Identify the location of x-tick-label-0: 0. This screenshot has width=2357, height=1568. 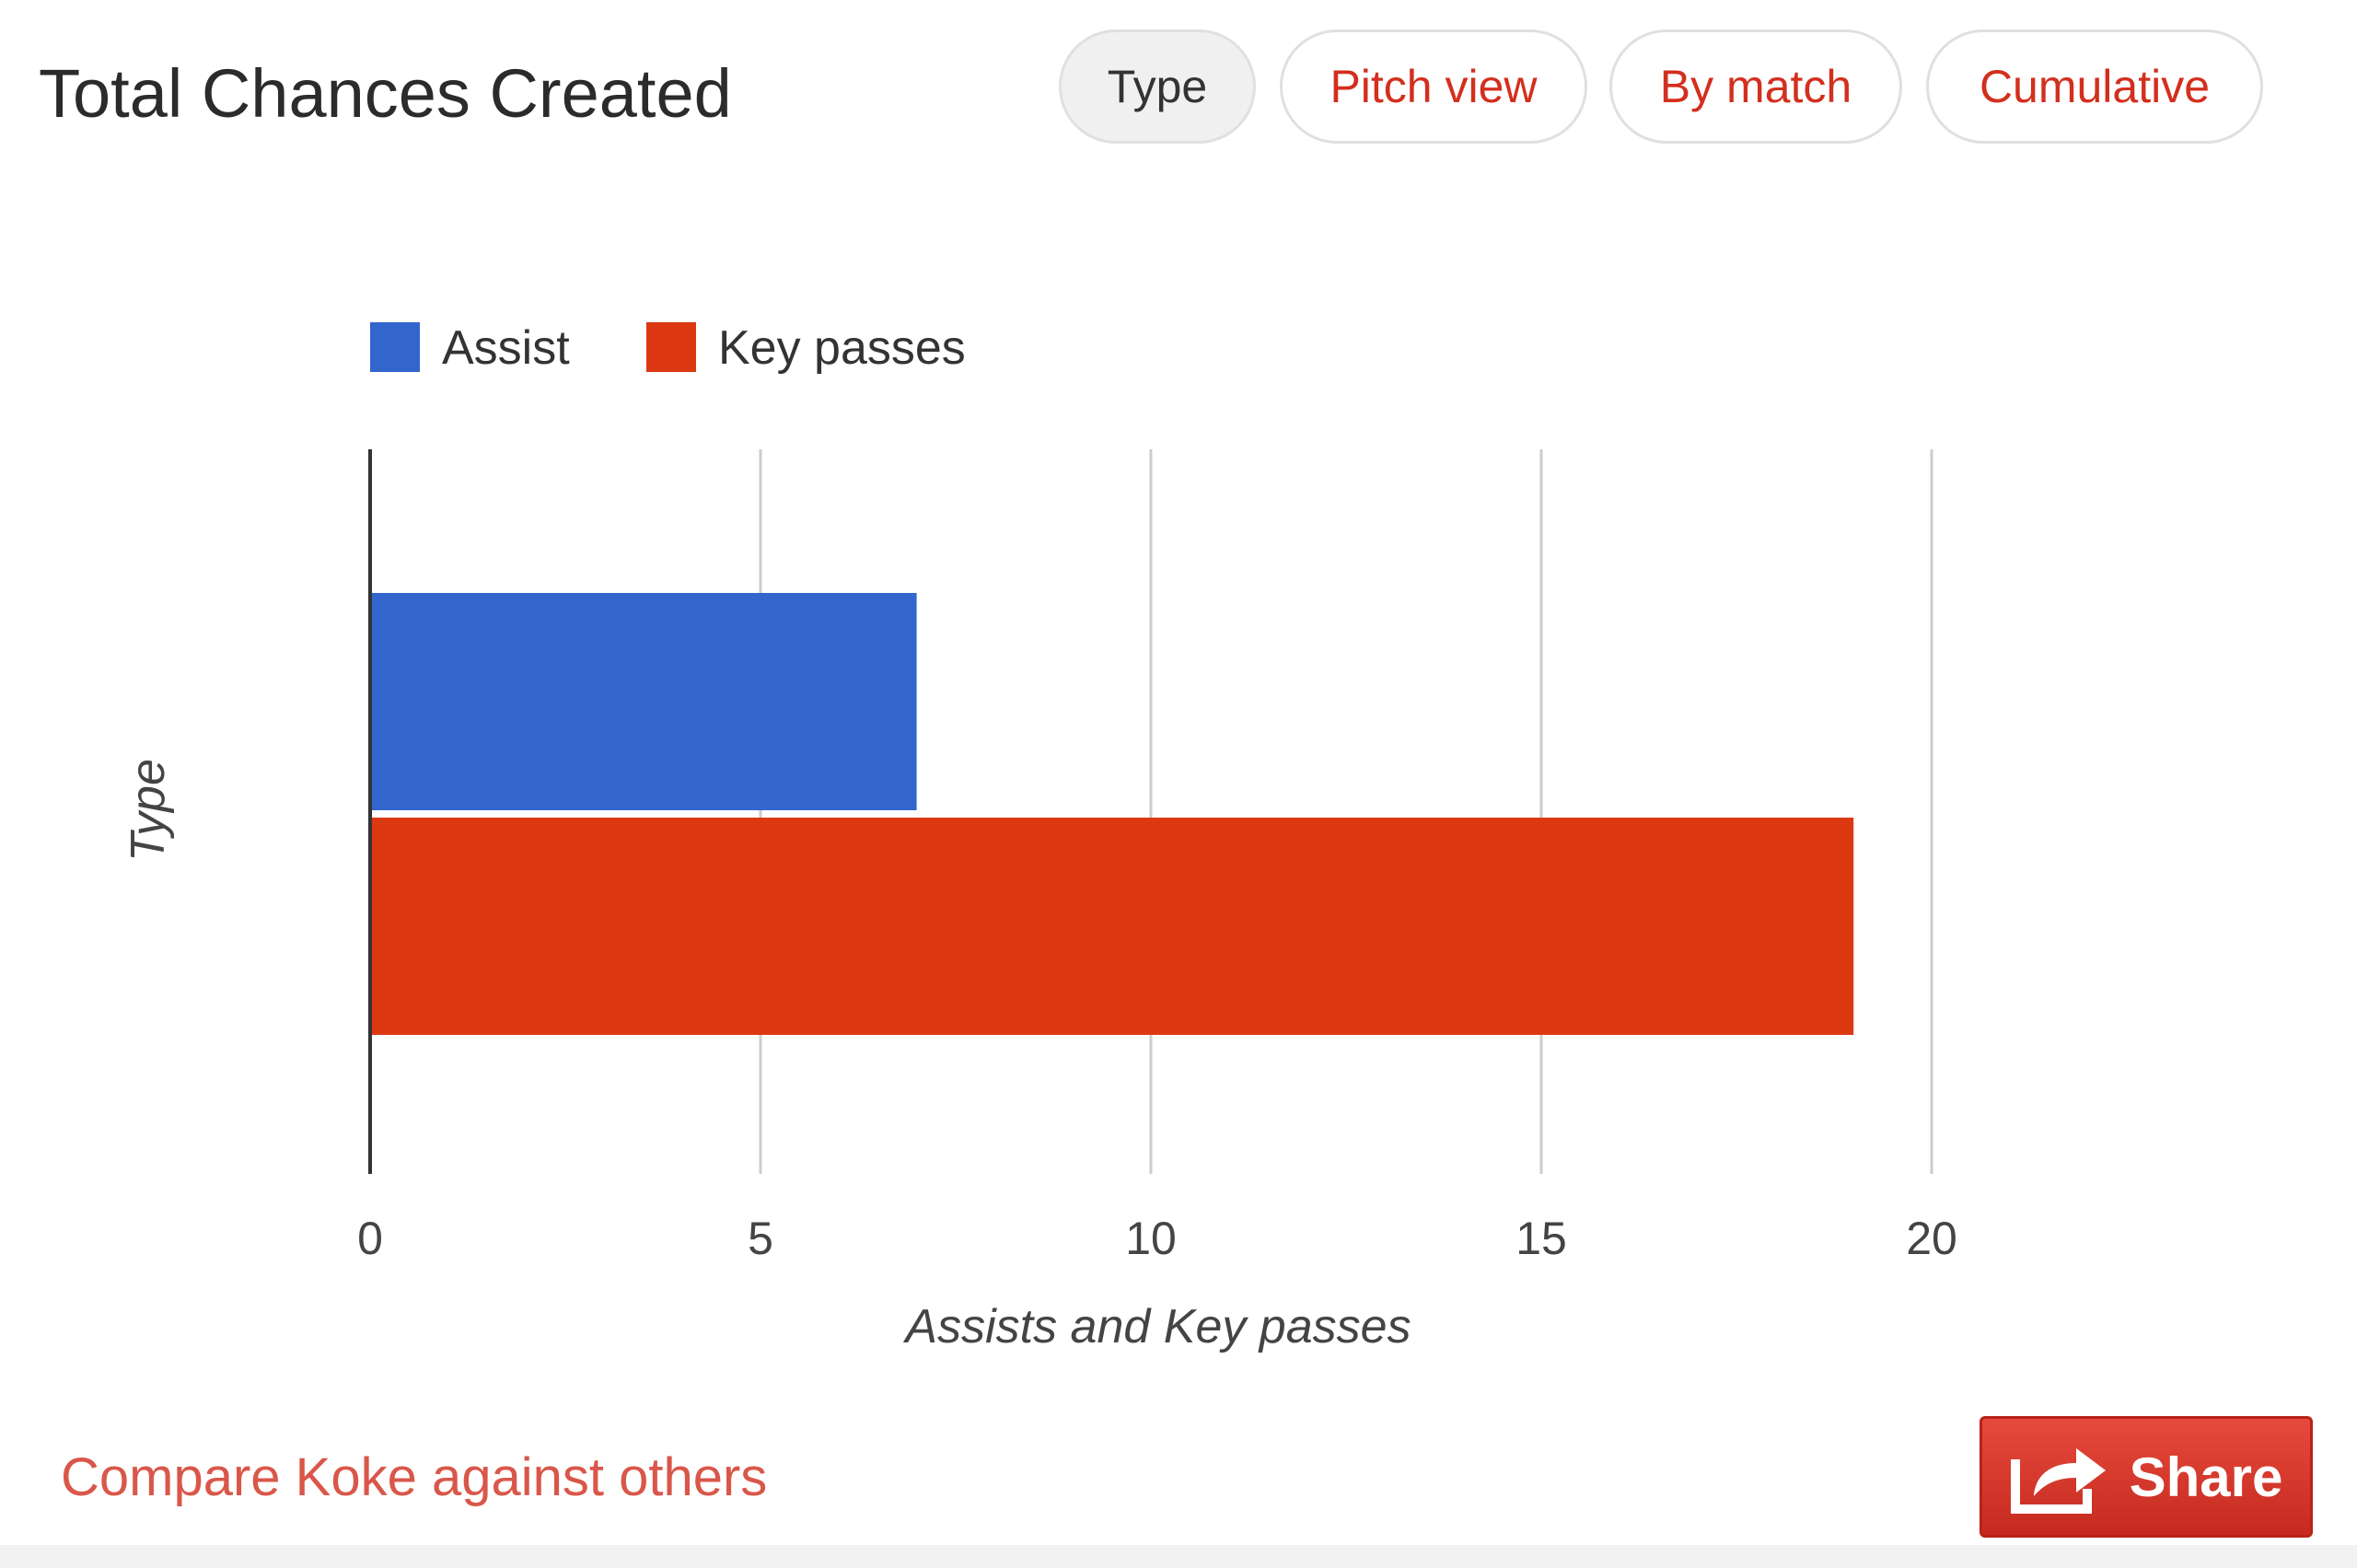
(370, 1238).